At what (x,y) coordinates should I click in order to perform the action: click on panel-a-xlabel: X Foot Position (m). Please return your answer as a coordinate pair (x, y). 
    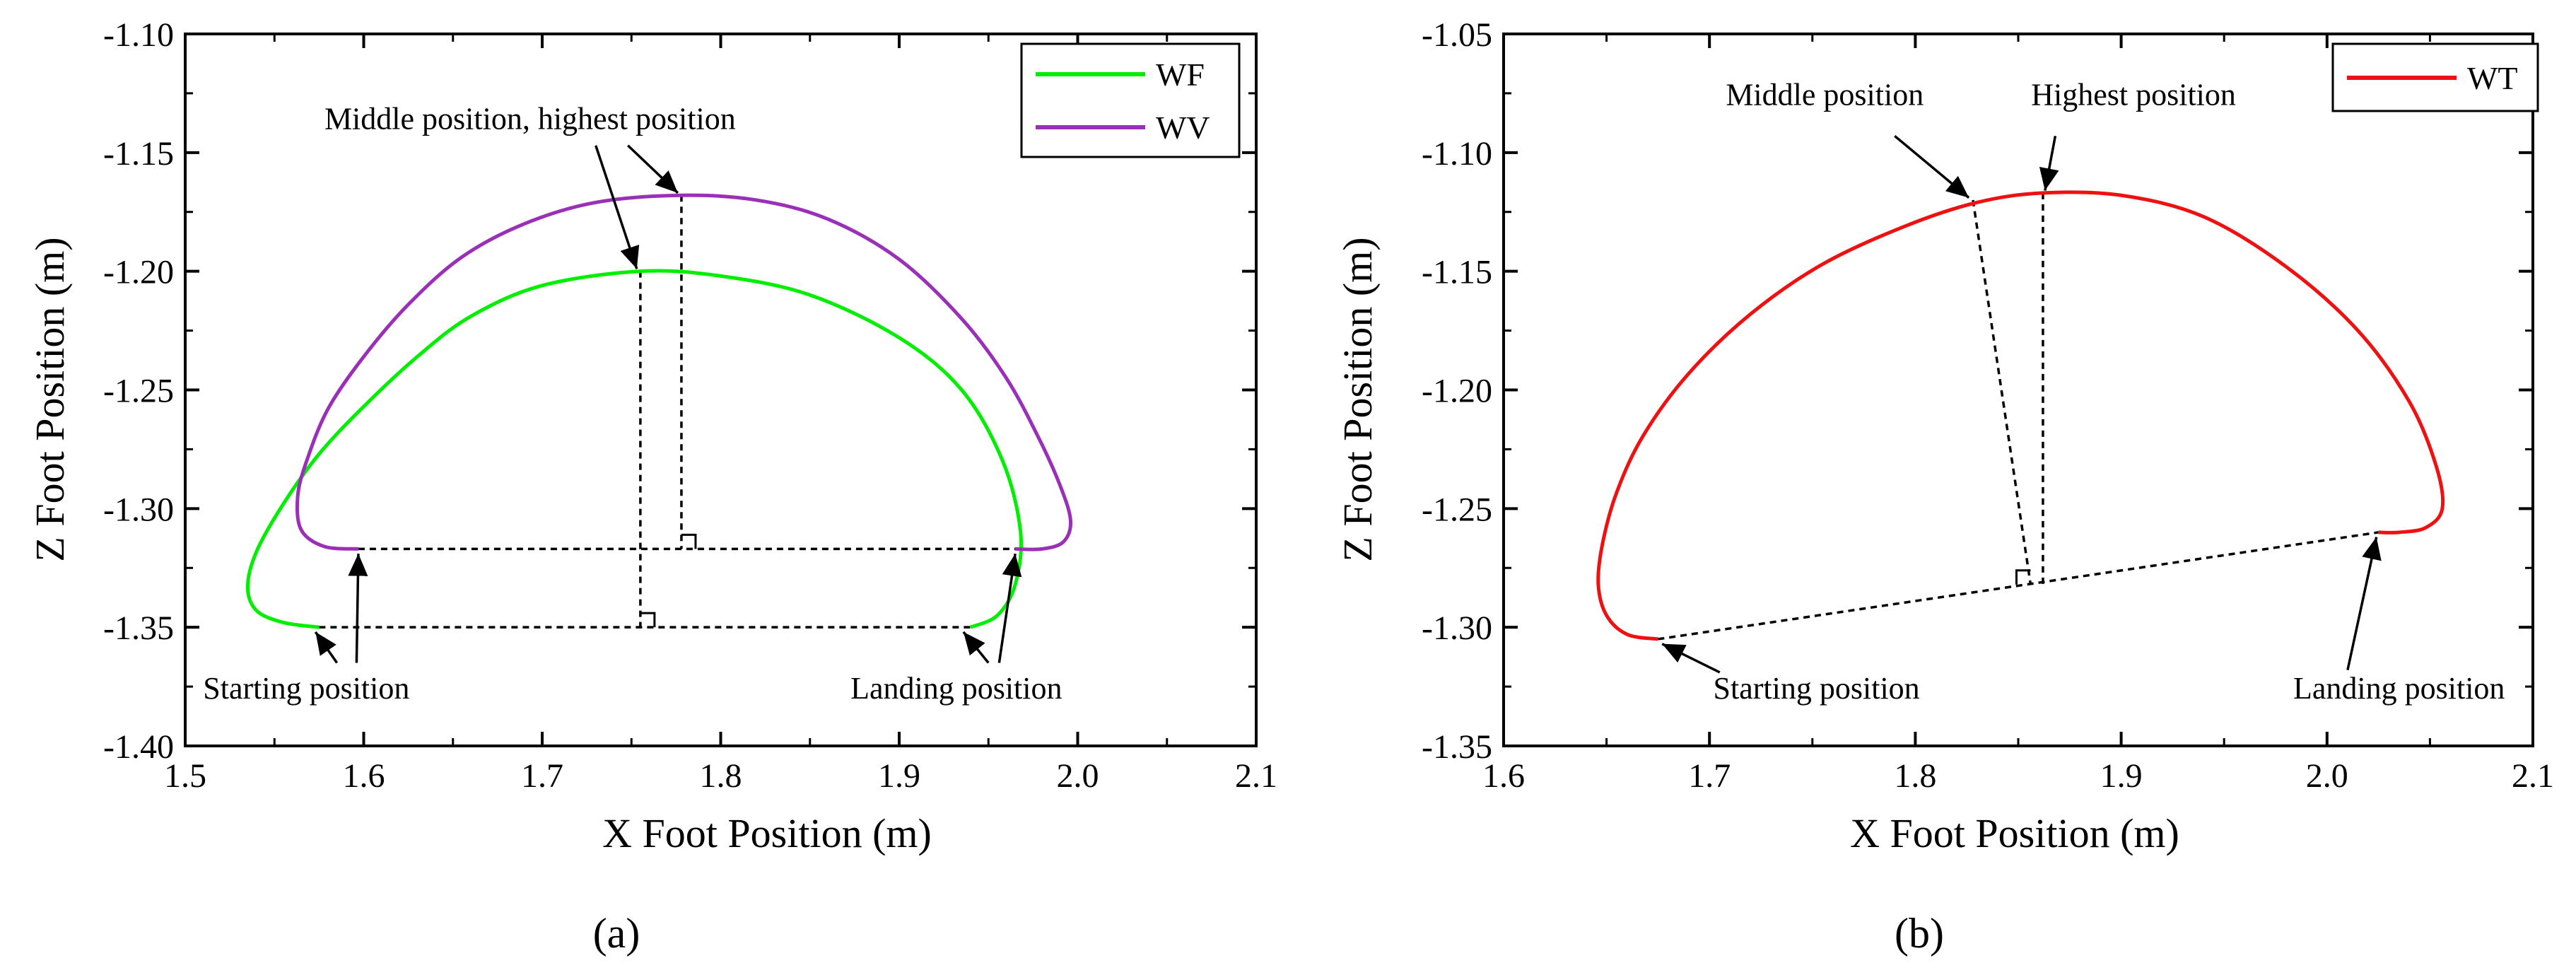
    Looking at the image, I should click on (767, 833).